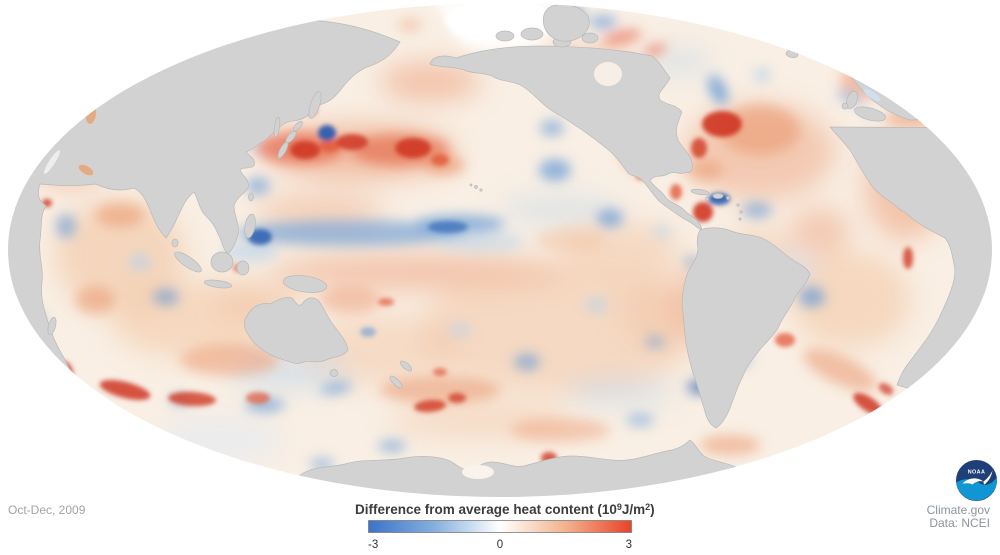 This screenshot has width=1000, height=555. I want to click on tasmania, so click(334, 373).